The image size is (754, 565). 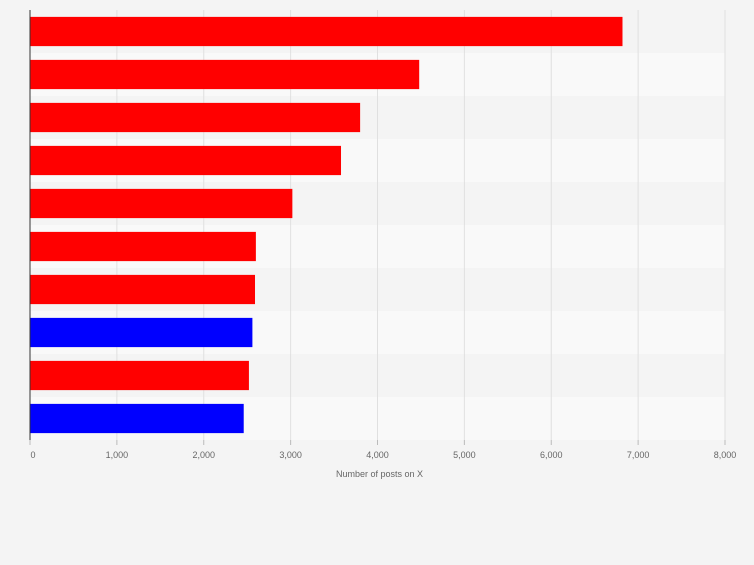 What do you see at coordinates (290, 455) in the screenshot?
I see `x-tick-label: 3,000` at bounding box center [290, 455].